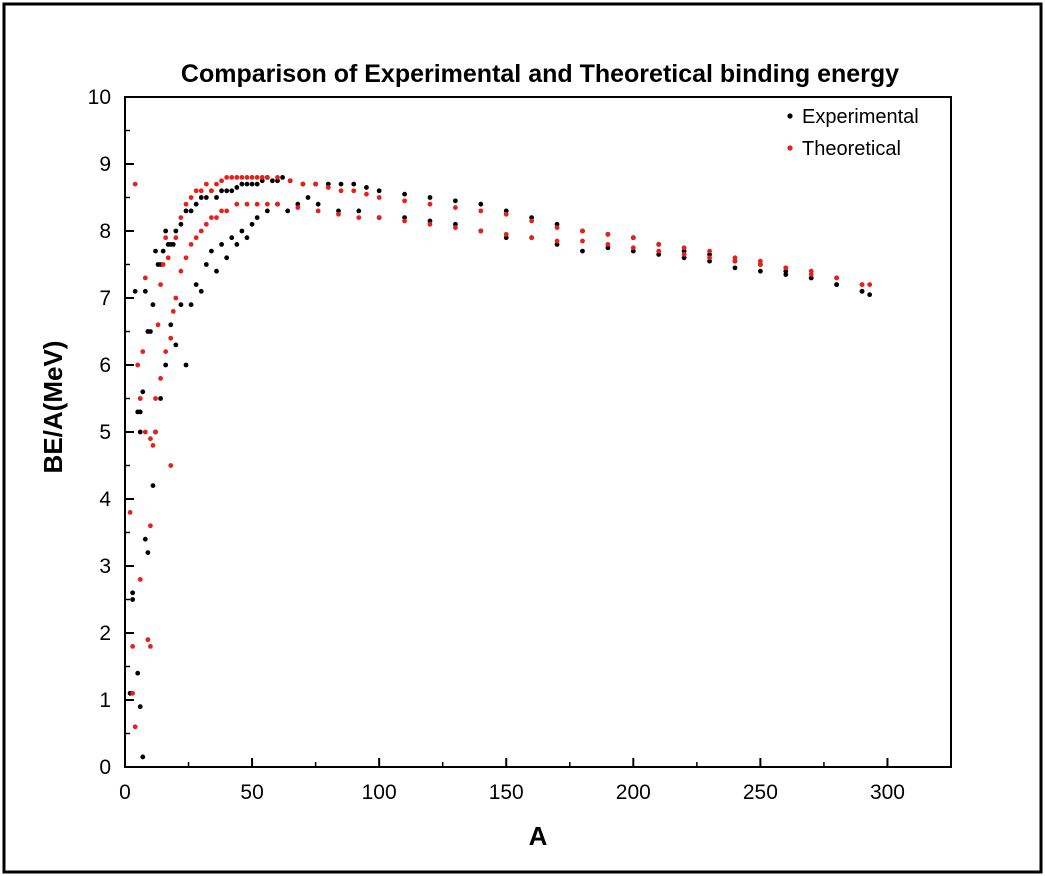 This screenshot has height=876, width=1045. I want to click on y-tick-label: 8, so click(105, 231).